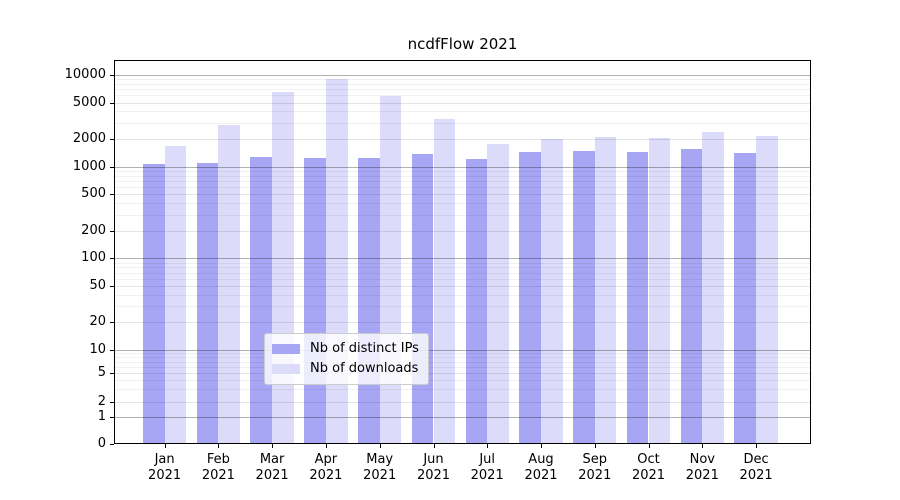  I want to click on bar-distinct-ips-feb, so click(207, 302).